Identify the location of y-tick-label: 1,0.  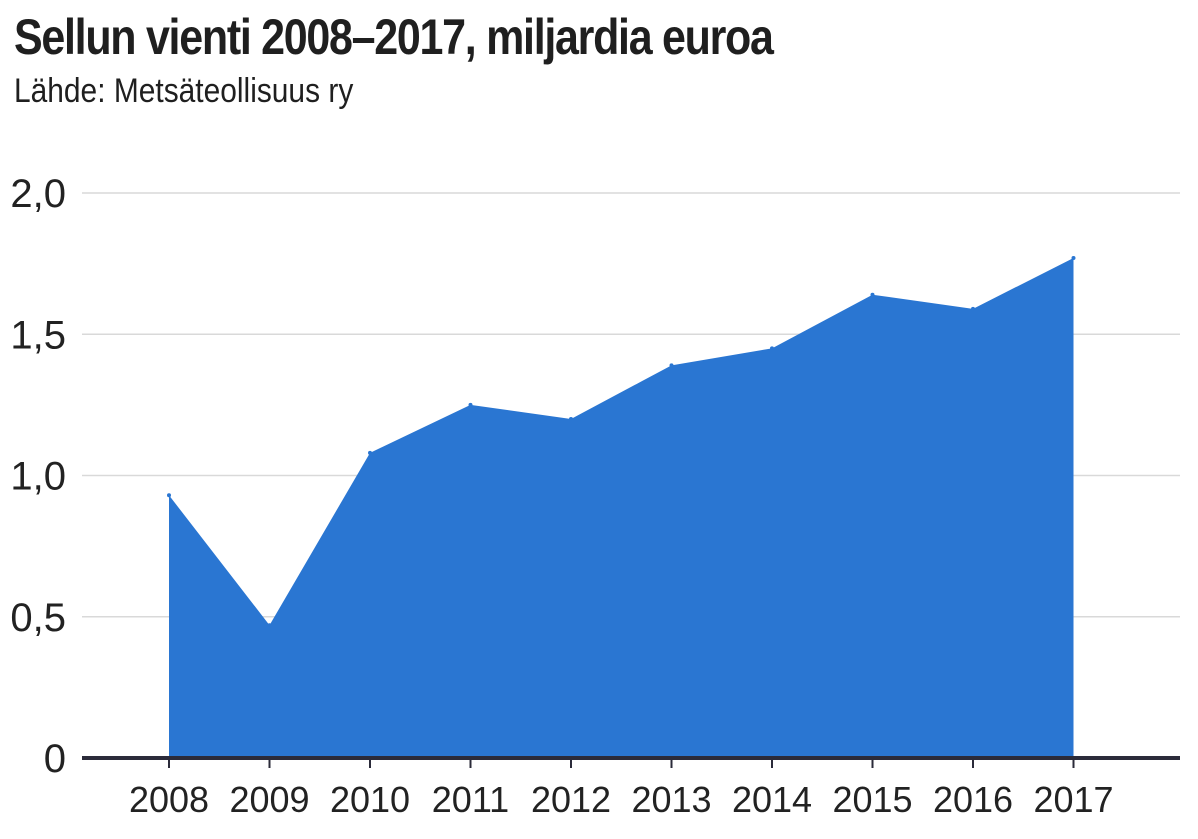
(38, 477).